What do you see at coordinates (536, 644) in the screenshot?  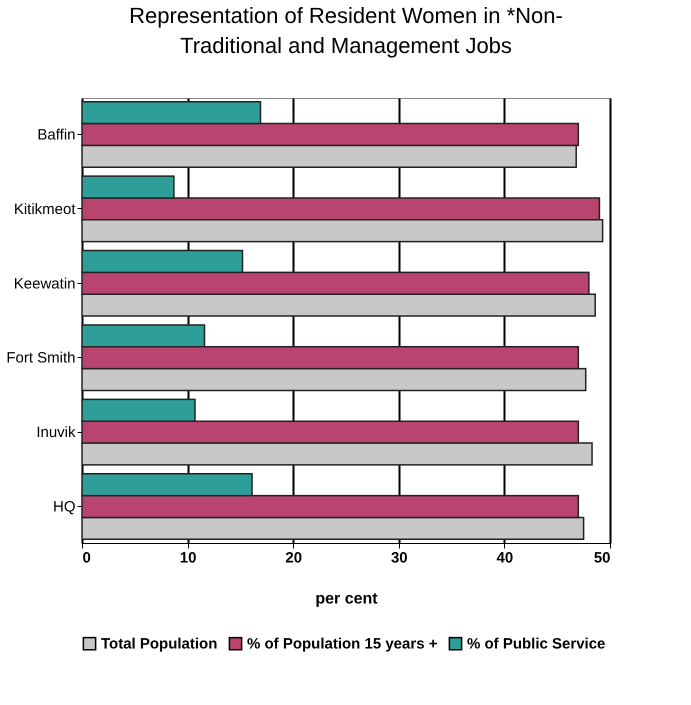 I see `legend-label: % of Public Service` at bounding box center [536, 644].